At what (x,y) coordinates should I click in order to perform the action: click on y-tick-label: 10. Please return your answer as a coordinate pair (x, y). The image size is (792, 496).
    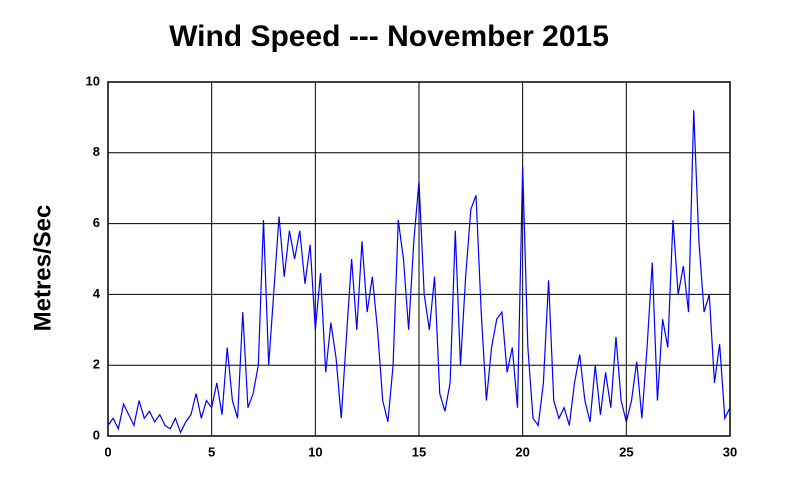
    Looking at the image, I should click on (93, 80).